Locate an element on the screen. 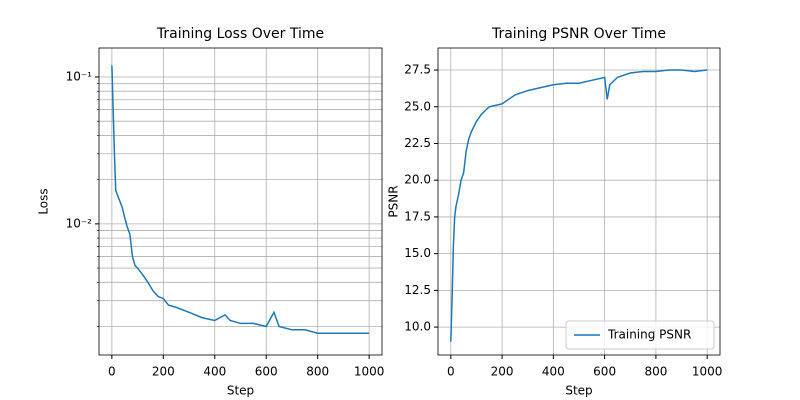  y-tick-label: 15.0 is located at coordinates (417, 253).